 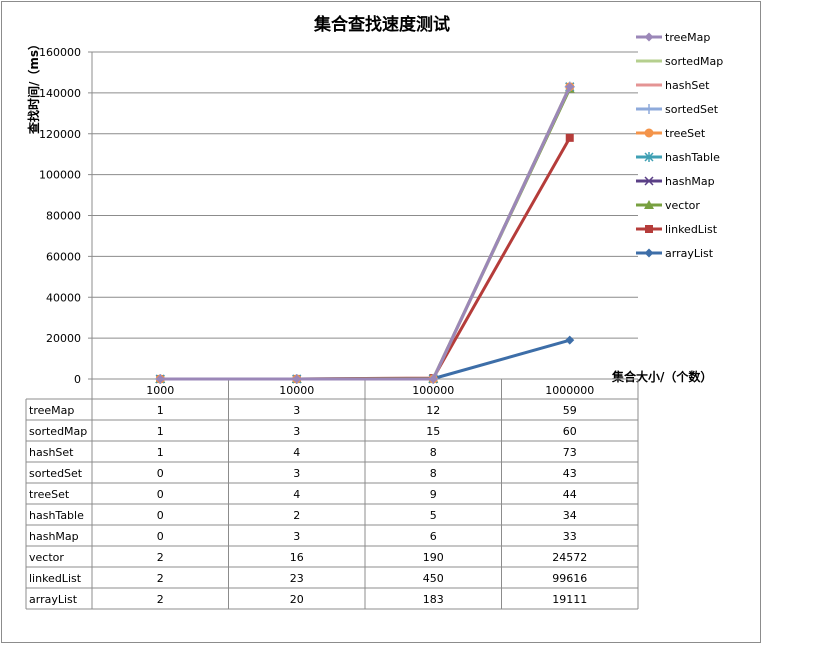 I want to click on table-series-name: hashTable, so click(x=56, y=515).